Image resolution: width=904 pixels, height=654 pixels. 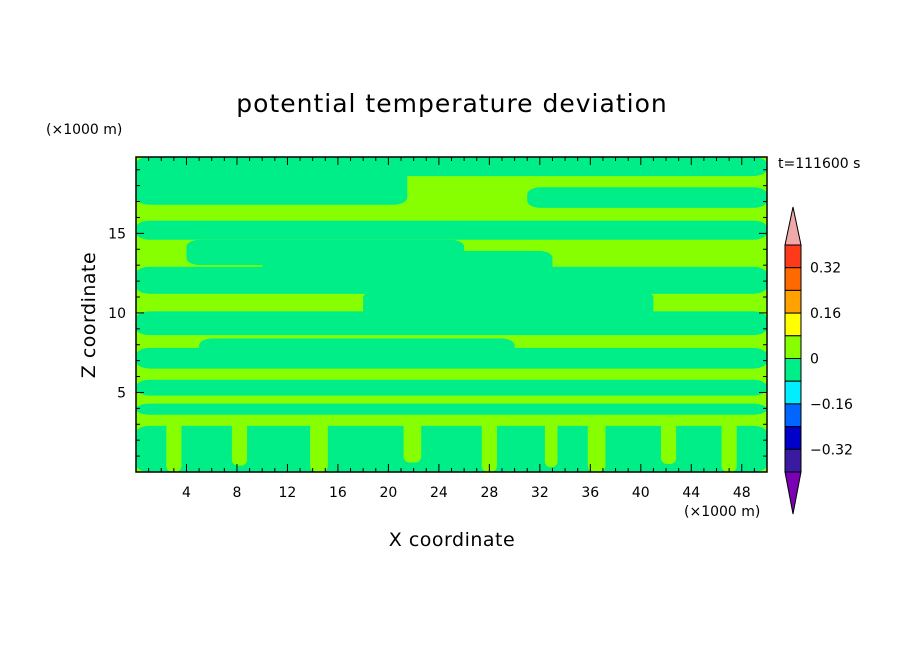 I want to click on x-tick-label: 4, so click(x=186, y=493).